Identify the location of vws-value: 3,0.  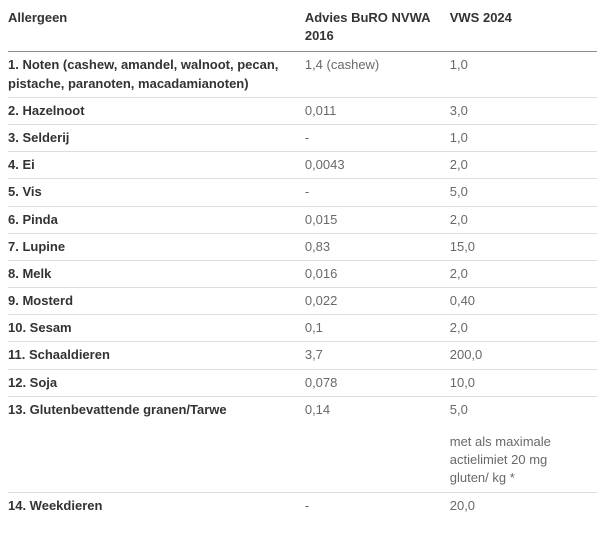
(523, 111).